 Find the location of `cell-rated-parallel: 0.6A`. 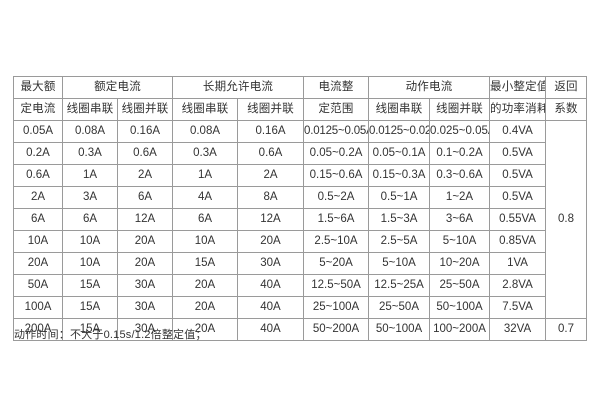

cell-rated-parallel: 0.6A is located at coordinates (145, 153).